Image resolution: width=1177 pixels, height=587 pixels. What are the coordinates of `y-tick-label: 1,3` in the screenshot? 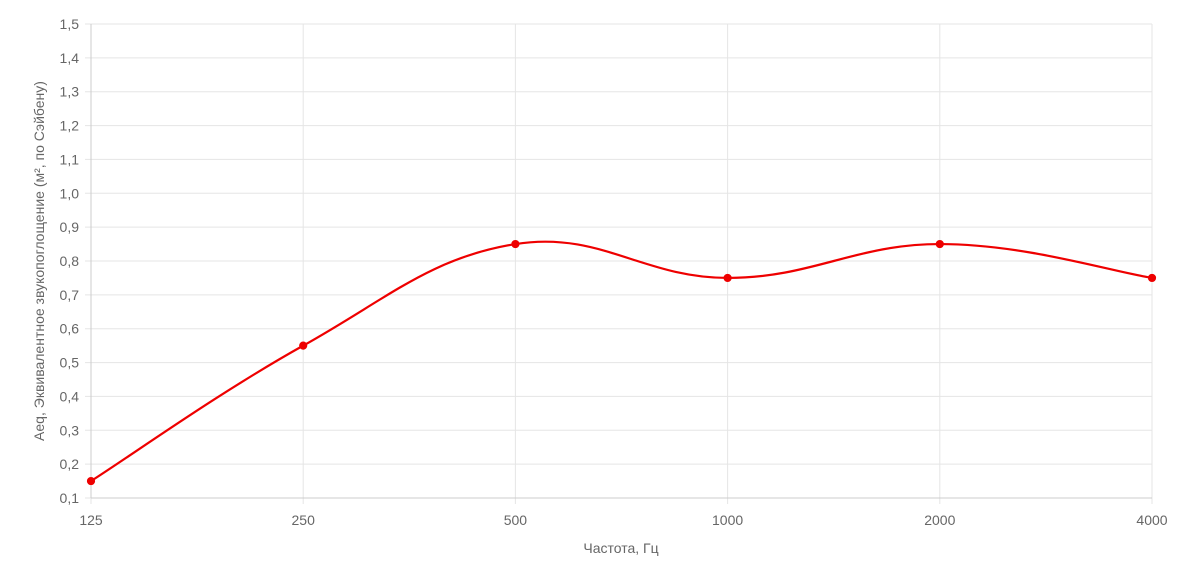 It's located at (70, 92).